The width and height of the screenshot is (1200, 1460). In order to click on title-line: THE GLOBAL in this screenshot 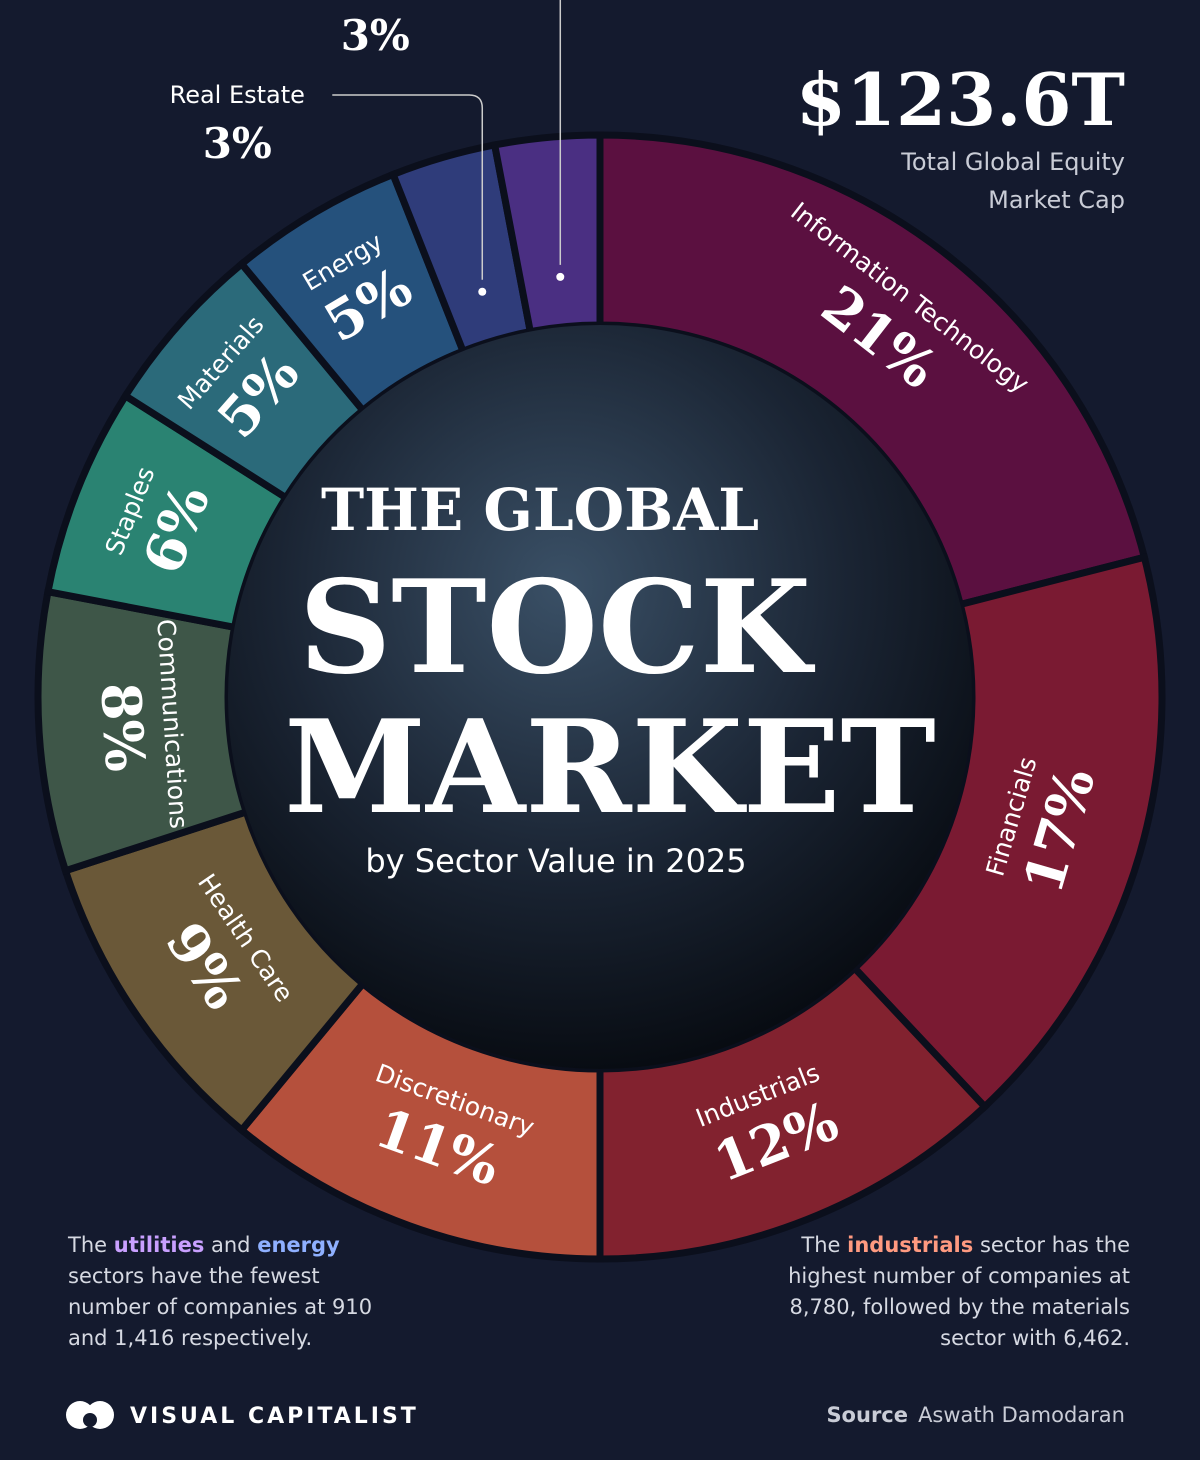, I will do `click(540, 510)`.